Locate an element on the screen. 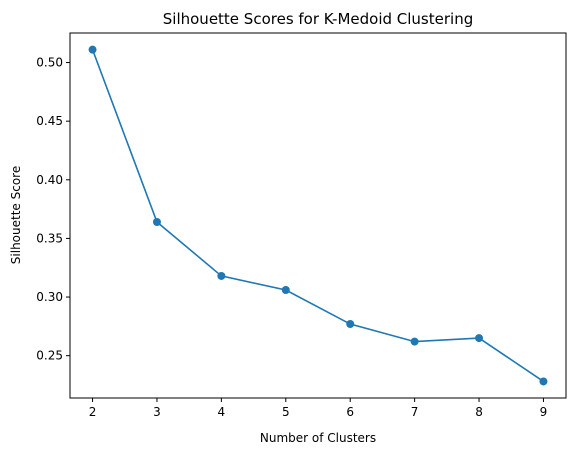  x-axis: 2 3 4 5 6 7 8 9 is located at coordinates (318, 408).